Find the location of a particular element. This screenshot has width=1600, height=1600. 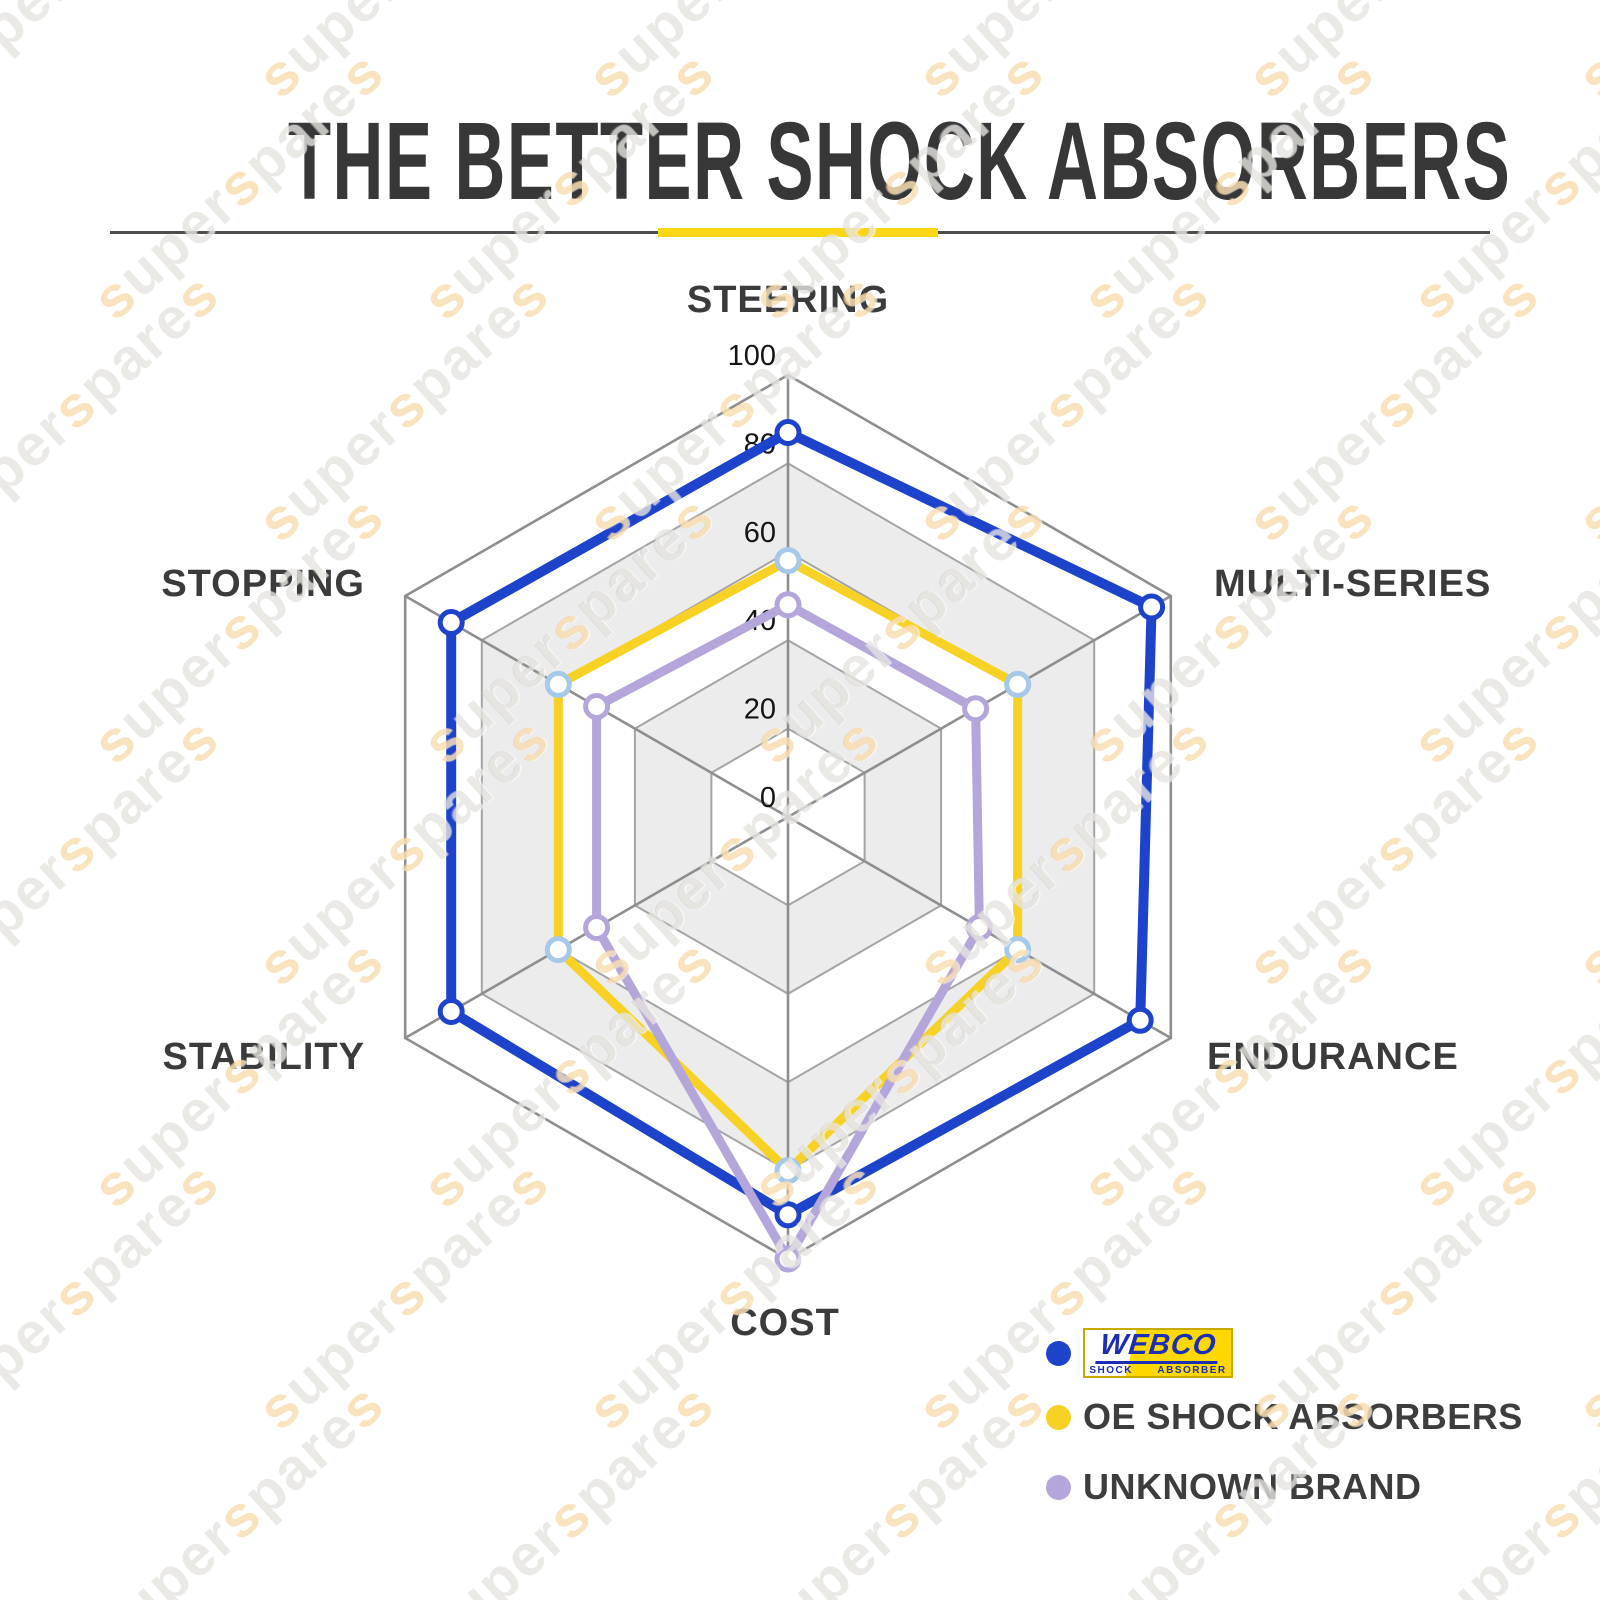

webco-logo: WEBCO SHOCK ABSORBER is located at coordinates (1158, 1353).